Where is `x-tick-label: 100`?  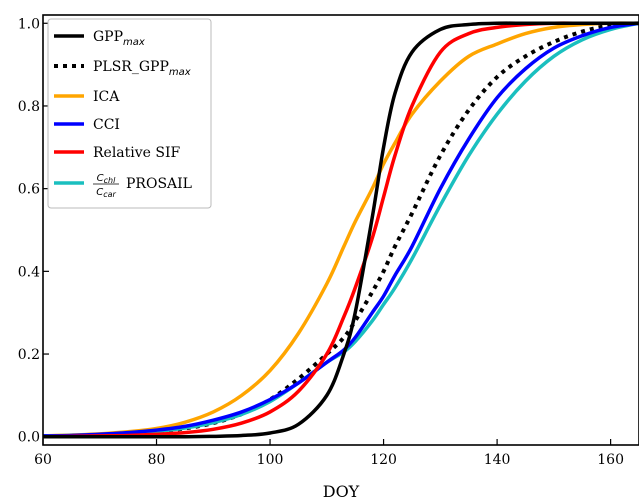 x-tick-label: 100 is located at coordinates (270, 460).